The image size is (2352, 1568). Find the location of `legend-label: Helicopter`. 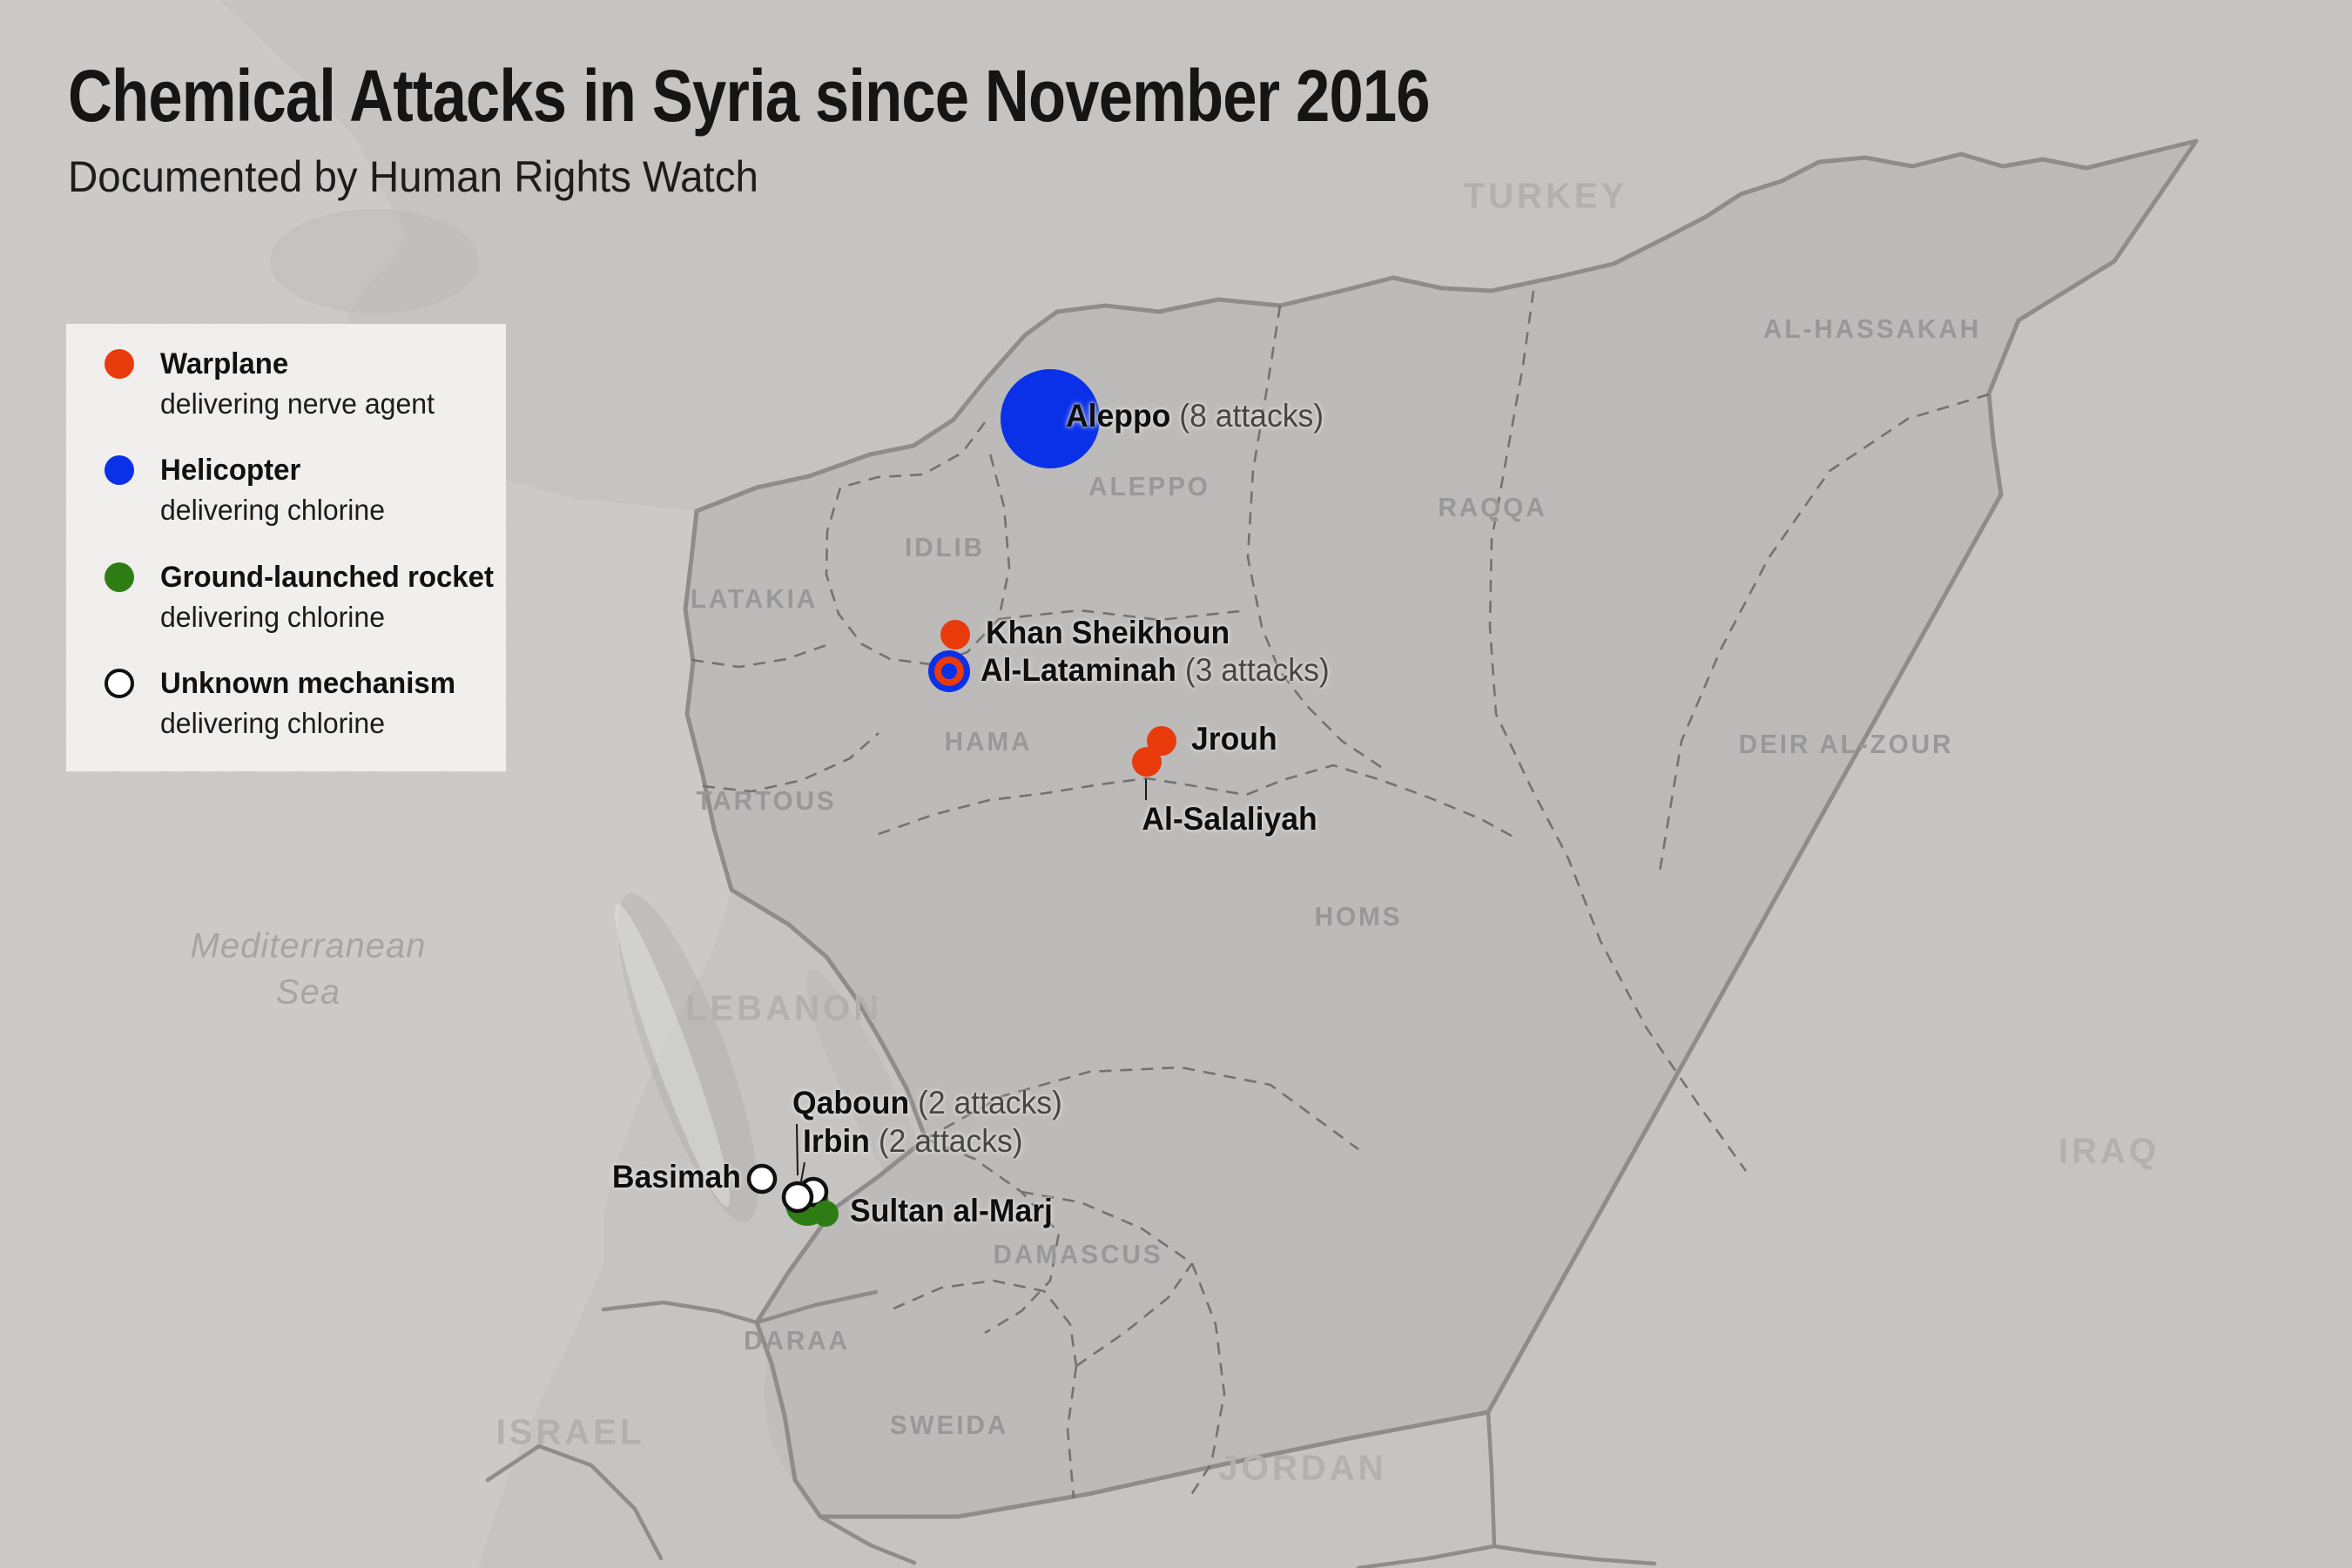

legend-label: Helicopter is located at coordinates (230, 471).